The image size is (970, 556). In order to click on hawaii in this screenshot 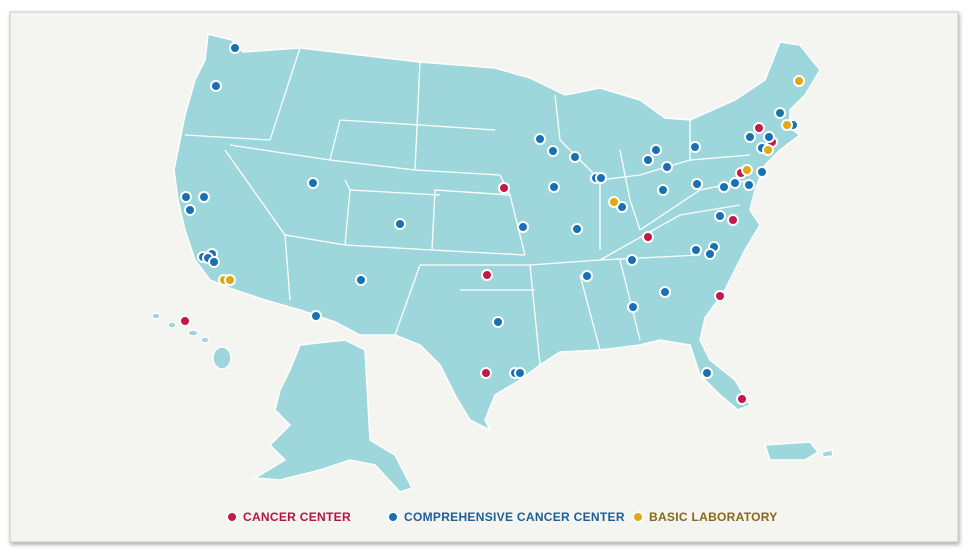, I will do `click(191, 341)`.